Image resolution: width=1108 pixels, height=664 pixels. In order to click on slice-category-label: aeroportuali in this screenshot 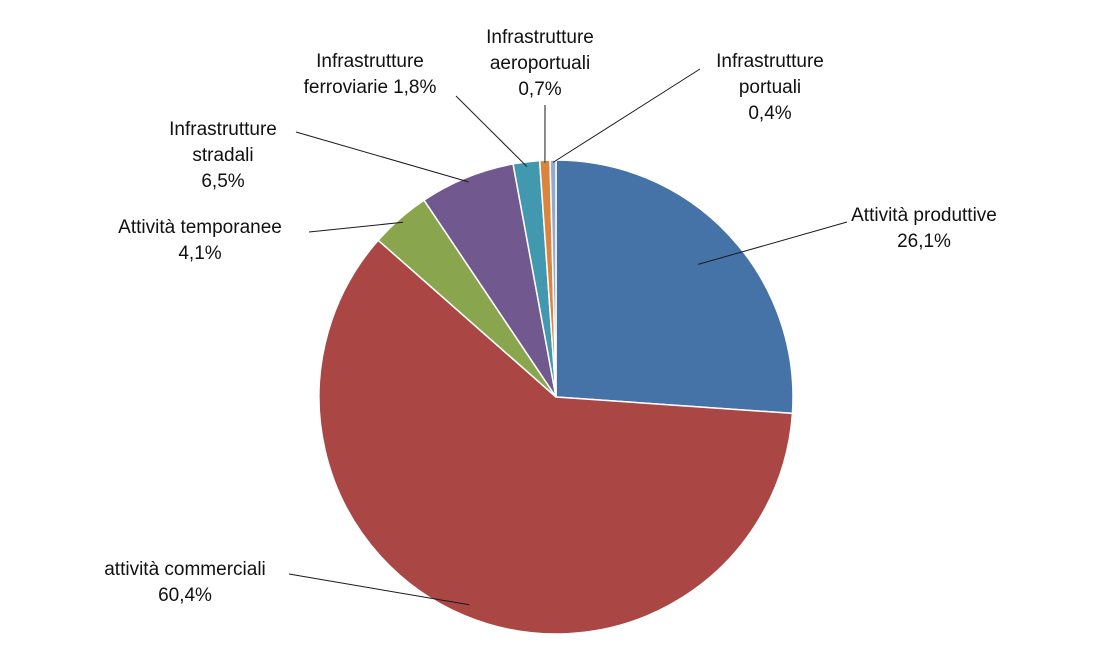, I will do `click(540, 63)`.